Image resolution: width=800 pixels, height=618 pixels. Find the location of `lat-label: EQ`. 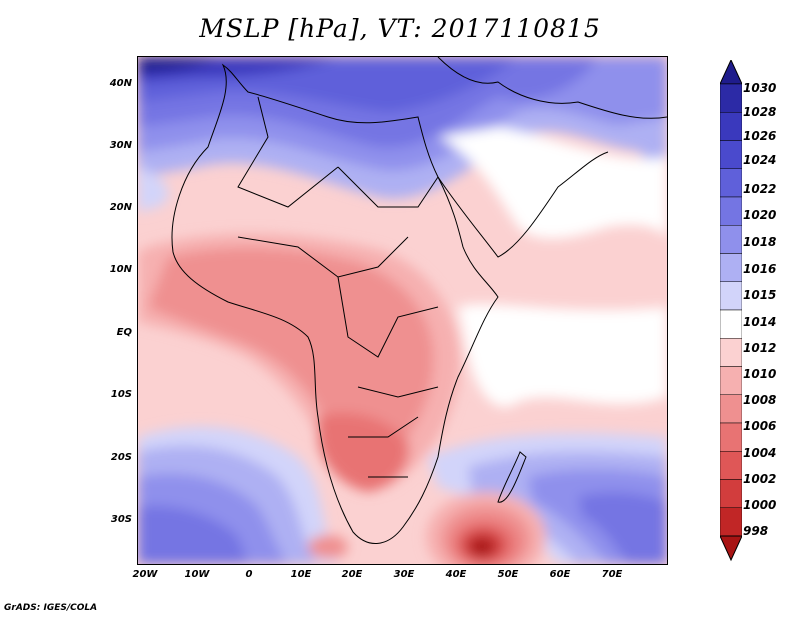

lat-label: EQ is located at coordinates (124, 332).